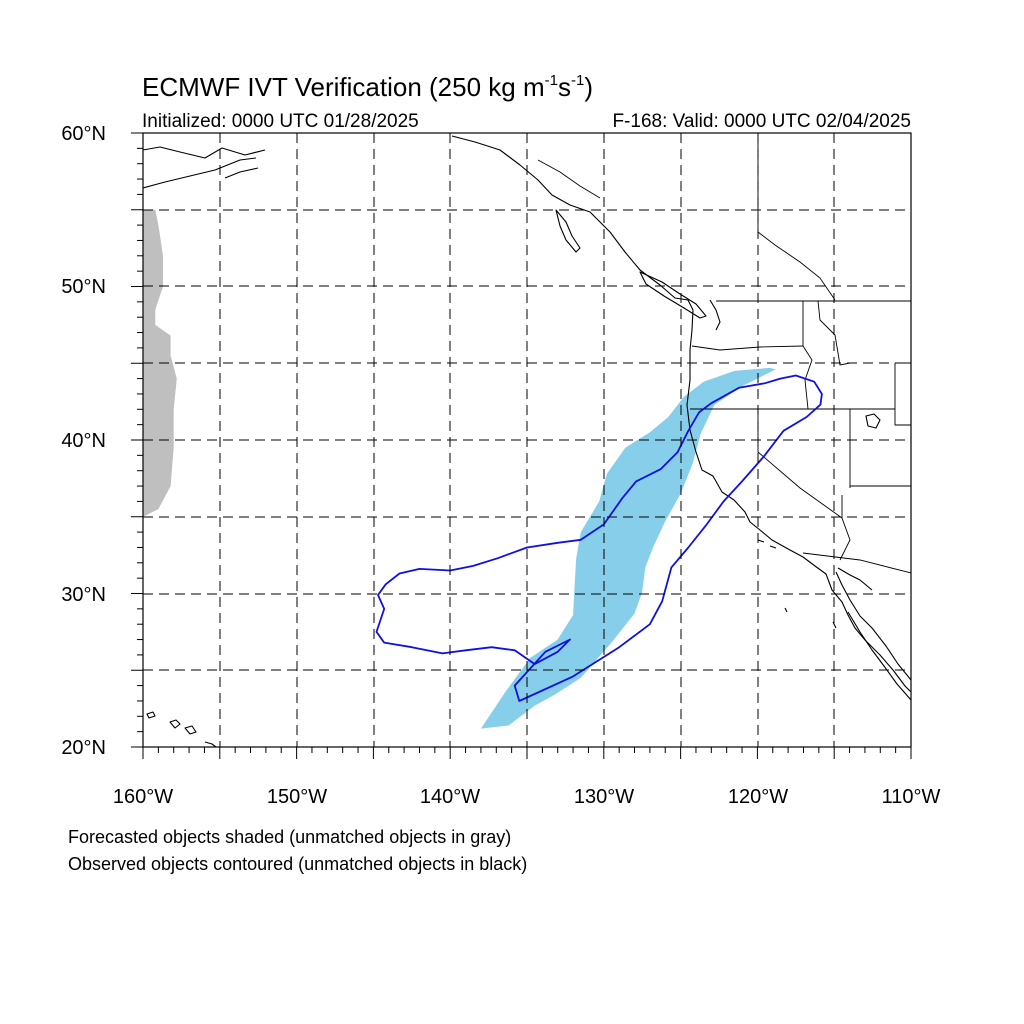 The width and height of the screenshot is (1024, 1024). Describe the element at coordinates (856, 563) in the screenshot. I see `us-mexico-border` at that location.